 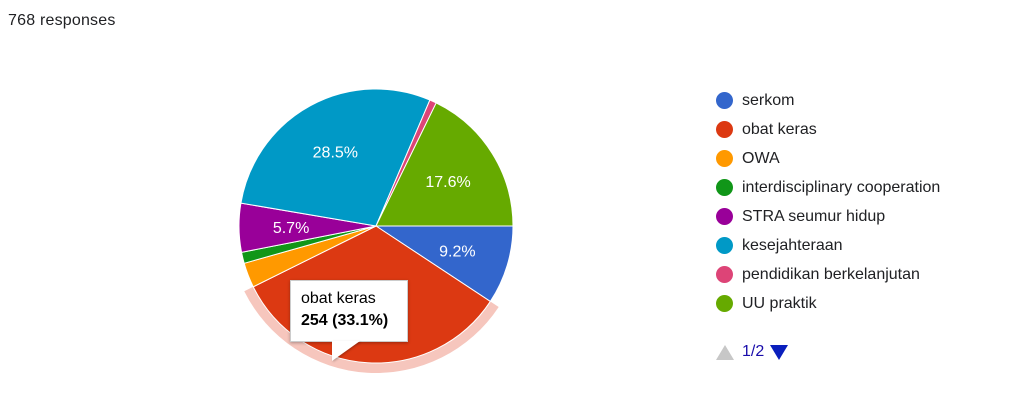 I want to click on responses-count: 768 responses, so click(x=62, y=20).